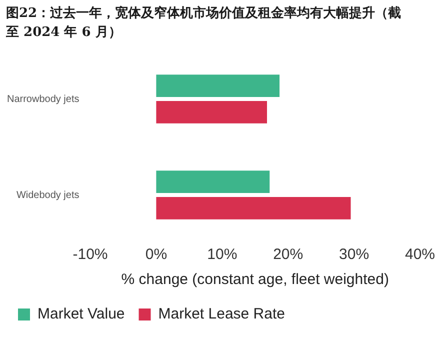 This screenshot has height=343, width=442. Describe the element at coordinates (156, 255) in the screenshot. I see `x-tick-label: 0%` at that location.